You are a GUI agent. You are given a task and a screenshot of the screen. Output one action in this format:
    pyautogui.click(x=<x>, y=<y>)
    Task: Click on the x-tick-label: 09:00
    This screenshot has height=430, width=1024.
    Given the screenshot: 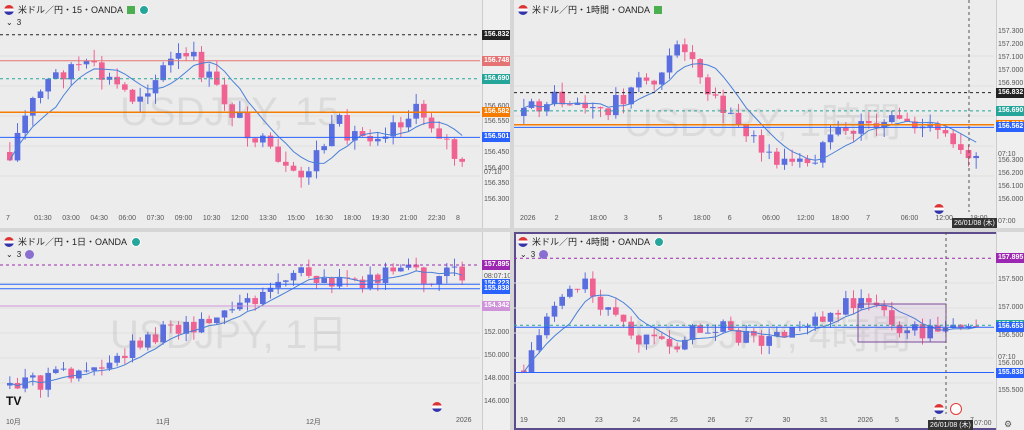 What is the action you would take?
    pyautogui.click(x=183, y=218)
    